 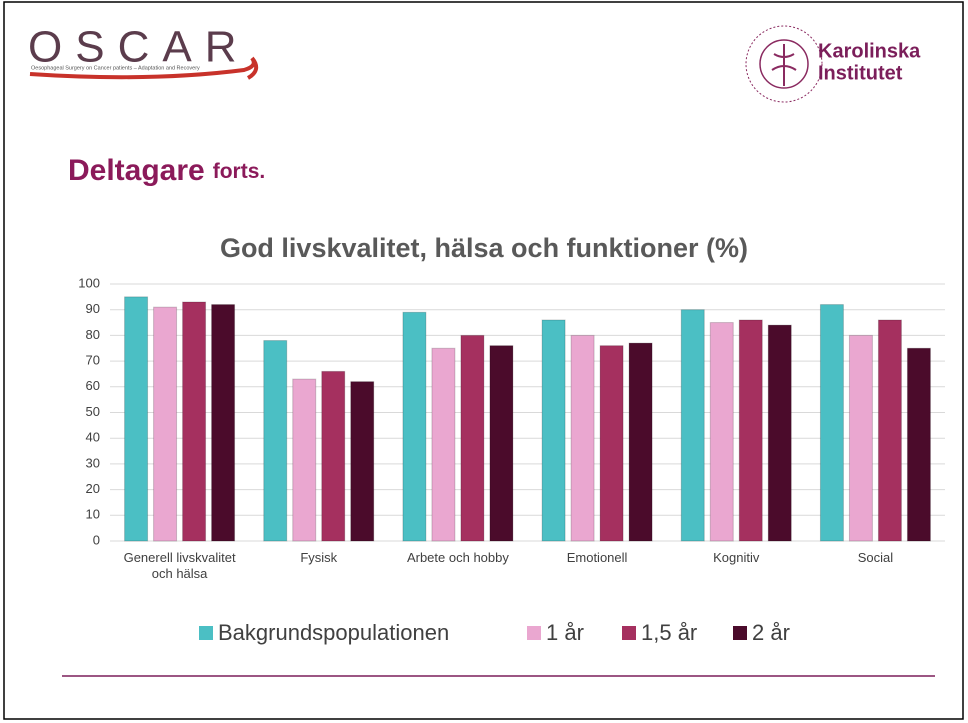 I want to click on y-tick-label: 90, so click(x=93, y=308).